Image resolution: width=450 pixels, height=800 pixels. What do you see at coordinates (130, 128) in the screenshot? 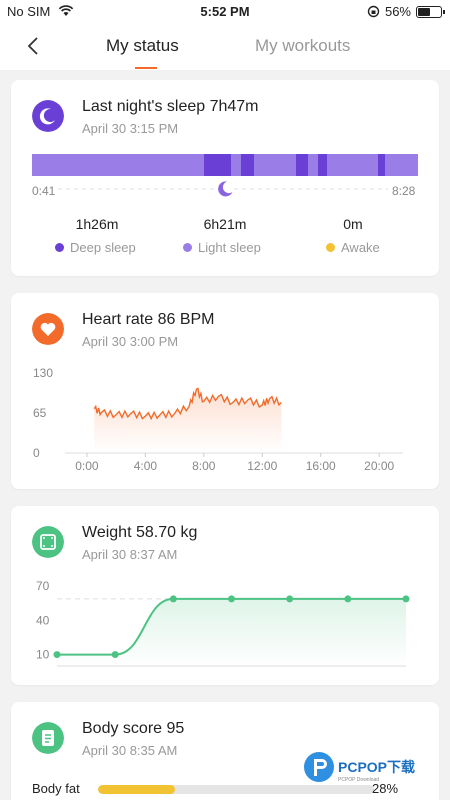
I see `sleep-date: April 30 3:15 PM` at bounding box center [130, 128].